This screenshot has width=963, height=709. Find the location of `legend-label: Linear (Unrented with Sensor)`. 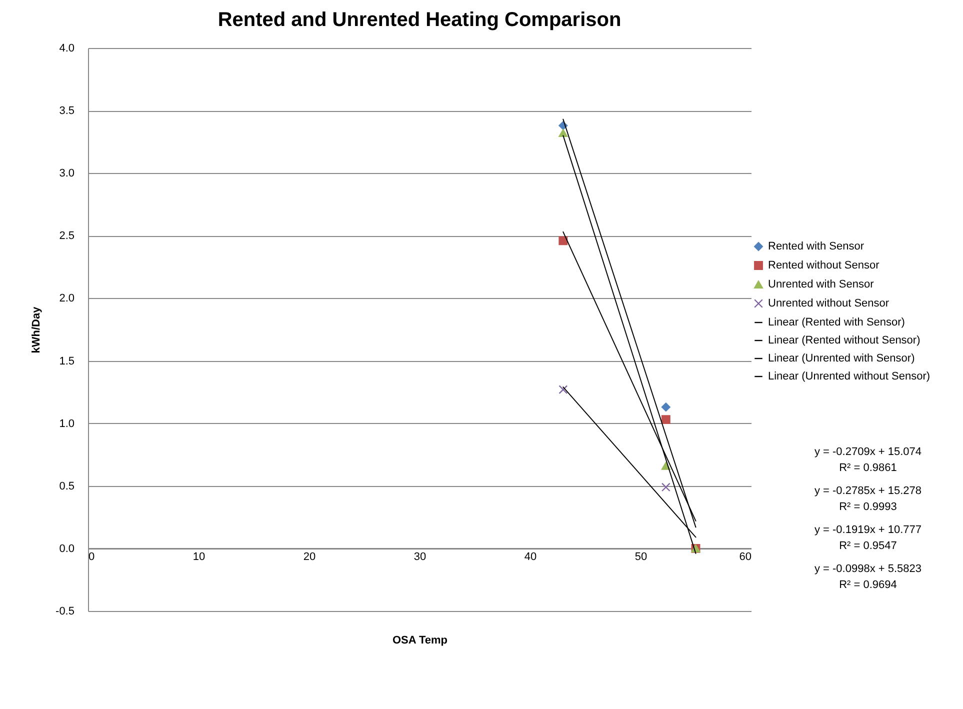

legend-label: Linear (Unrented with Sensor) is located at coordinates (841, 358).